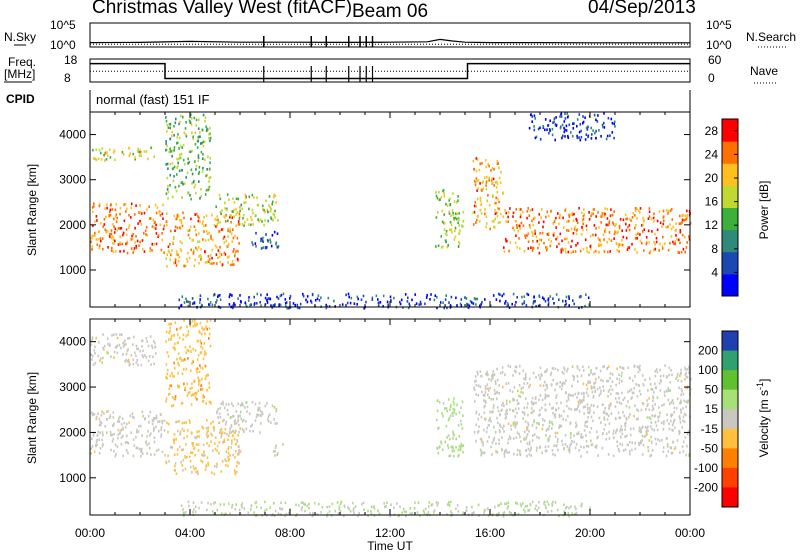 This screenshot has width=800, height=554. I want to click on time-axis-label: Time UT, so click(390, 546).